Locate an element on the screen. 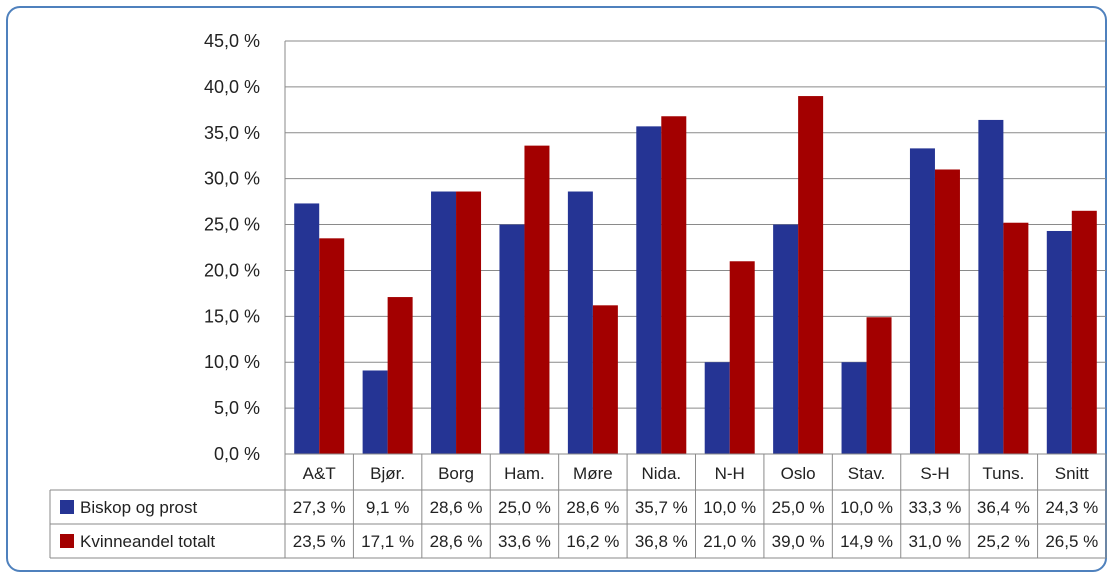  category-label: A&T is located at coordinates (319, 473).